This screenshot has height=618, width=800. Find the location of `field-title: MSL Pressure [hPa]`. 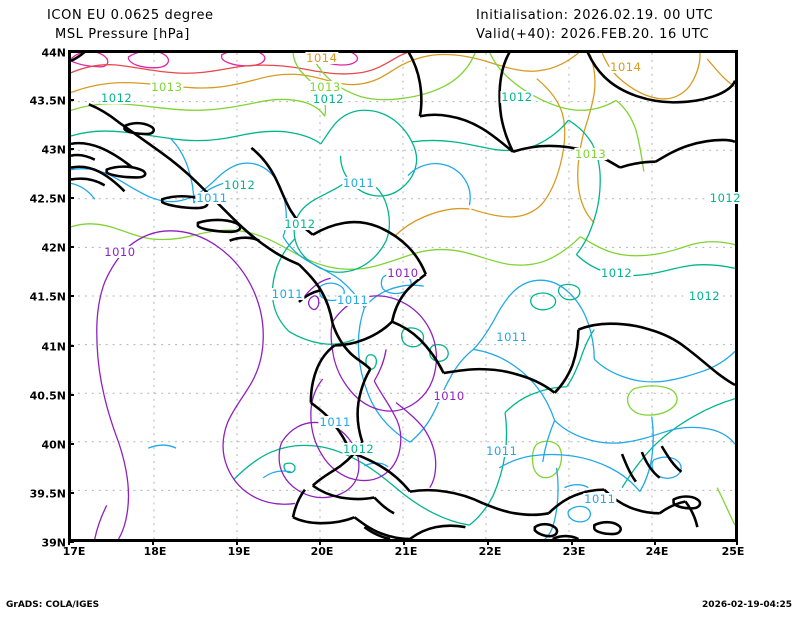

field-title: MSL Pressure [hPa] is located at coordinates (122, 34).